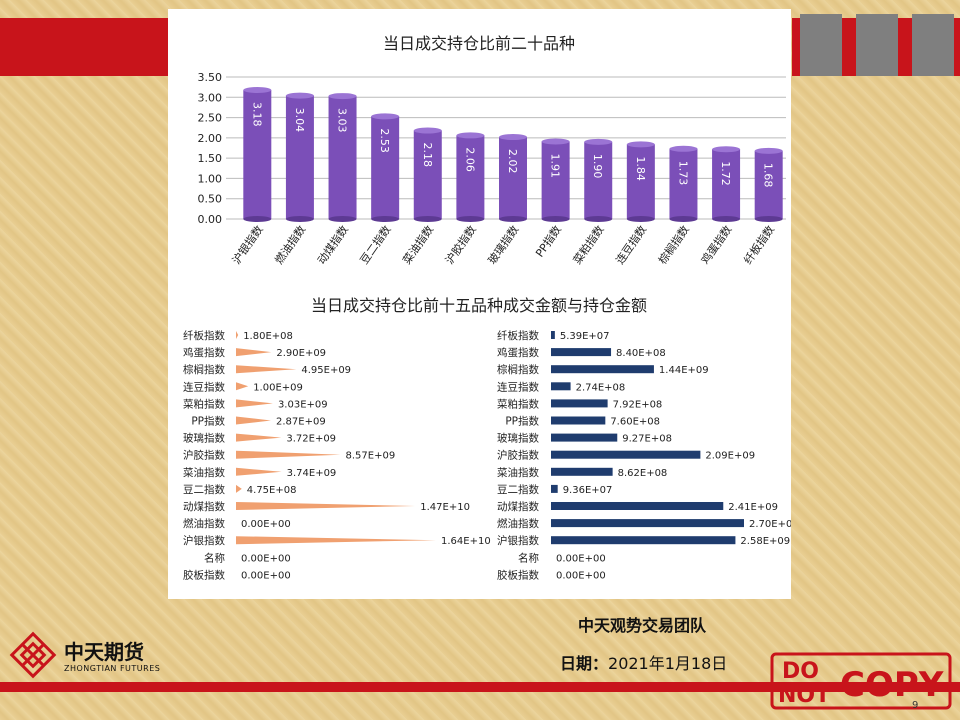  What do you see at coordinates (299, 120) in the screenshot?
I see `bar-value-label: 3.04` at bounding box center [299, 120].